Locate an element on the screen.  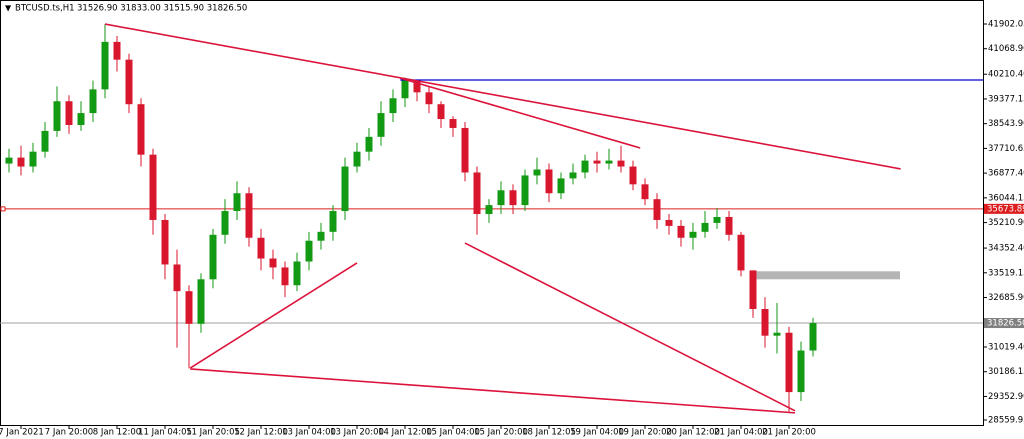
y-tick-label: 28559.95 is located at coordinates (1006, 420).